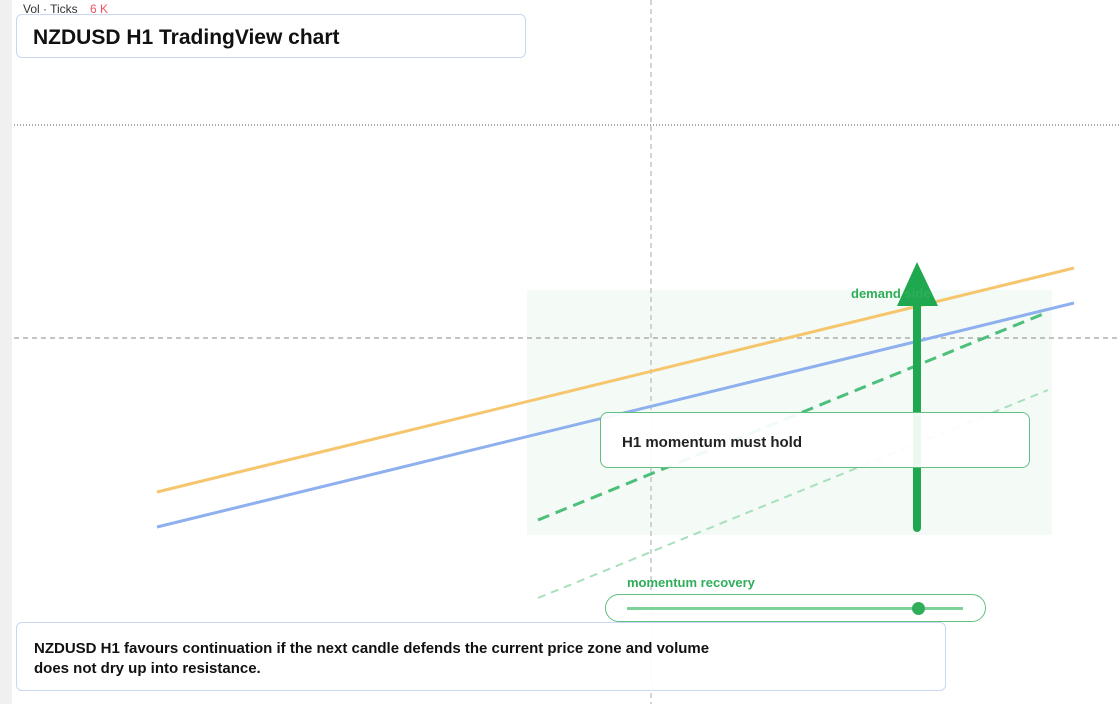 Image resolution: width=1120 pixels, height=704 pixels. Describe the element at coordinates (918, 608) in the screenshot. I see `slider-knob` at that location.